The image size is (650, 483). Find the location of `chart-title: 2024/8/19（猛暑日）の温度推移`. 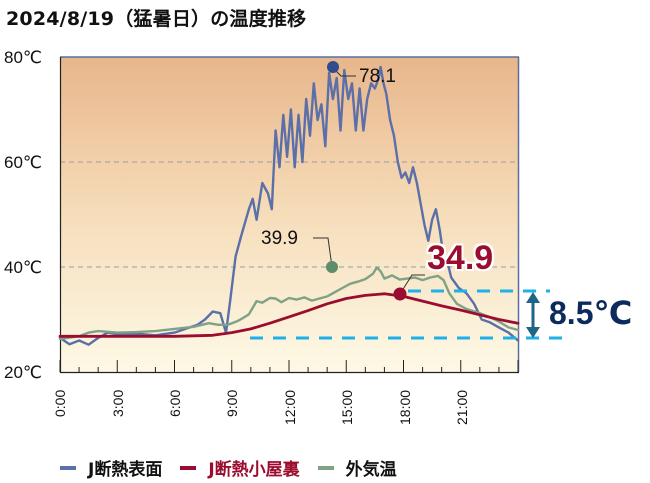

chart-title: 2024/8/19（猛暑日）の温度推移 is located at coordinates (156, 19).